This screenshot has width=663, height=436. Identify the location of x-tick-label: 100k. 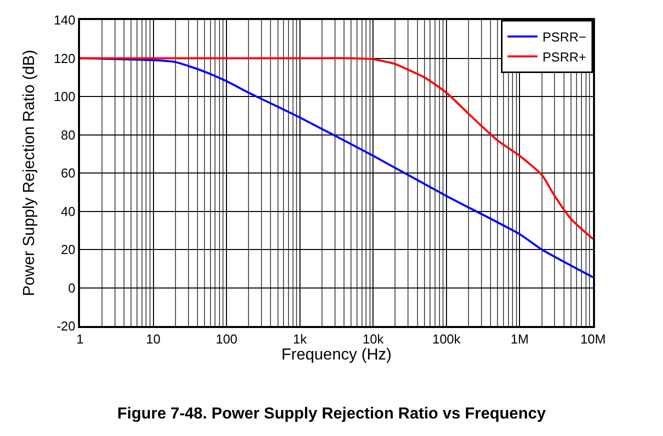
(447, 339).